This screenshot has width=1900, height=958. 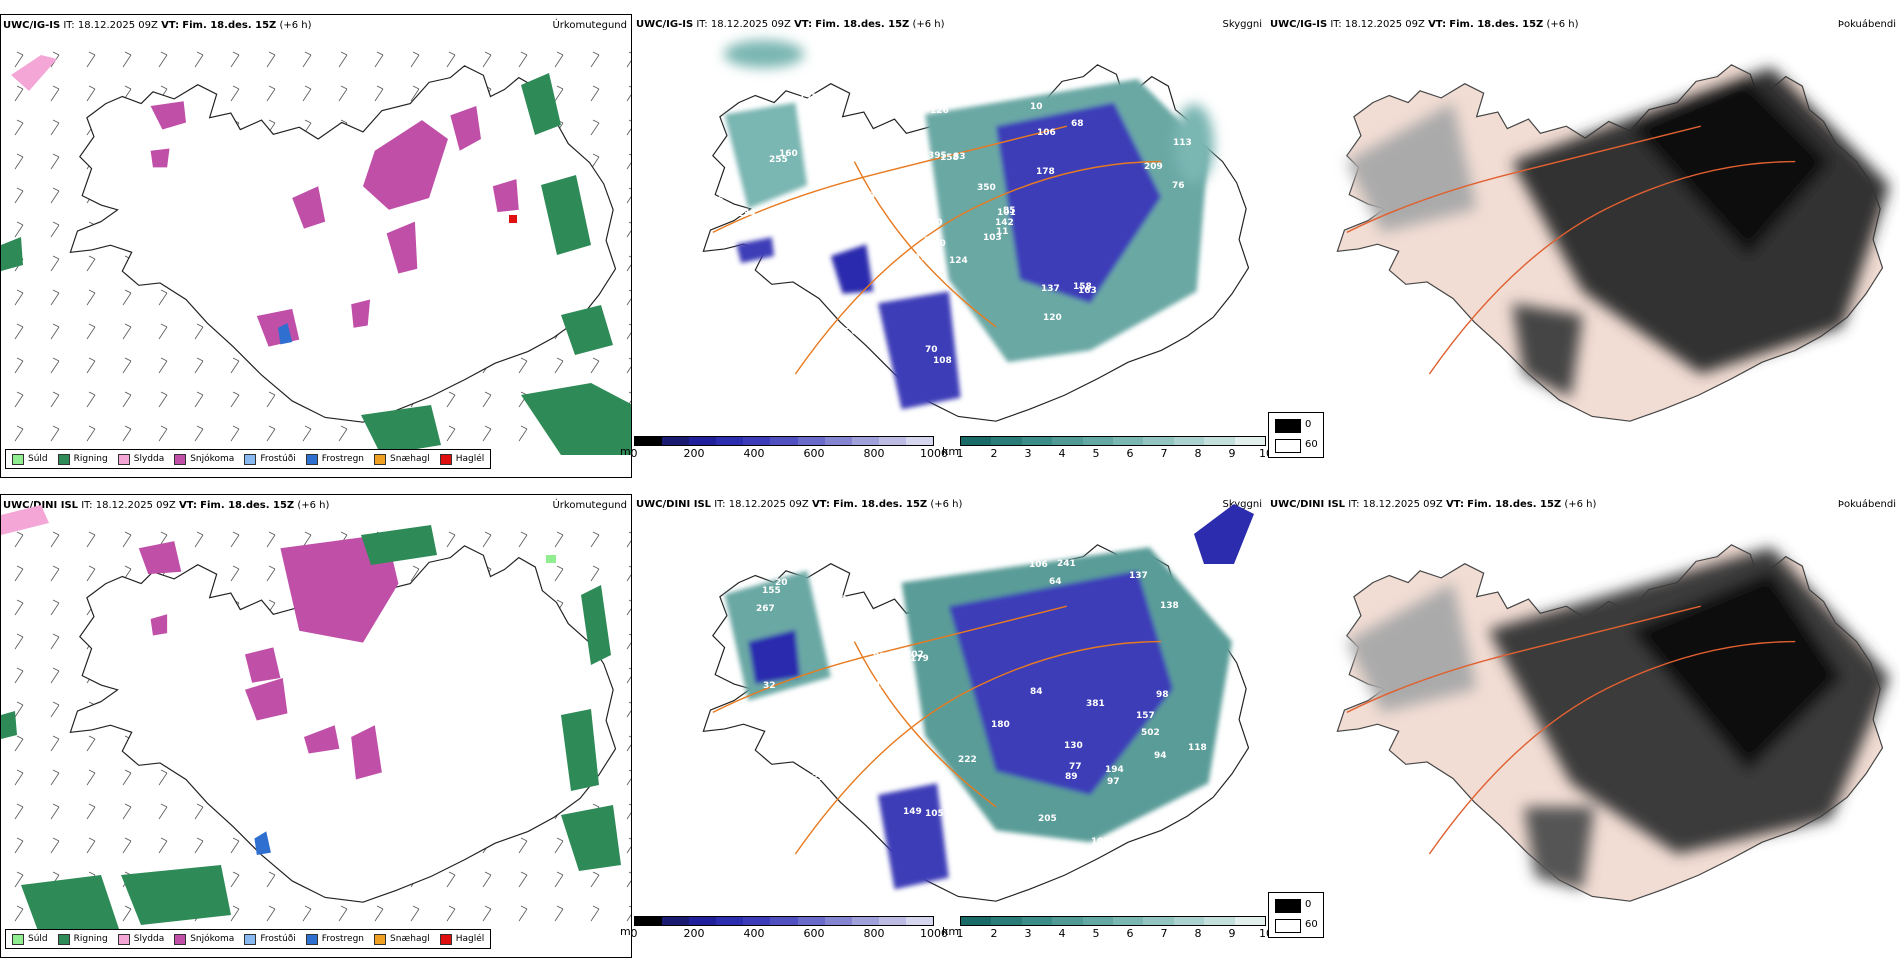 I want to click on visibility-value-label: 395, so click(x=937, y=156).